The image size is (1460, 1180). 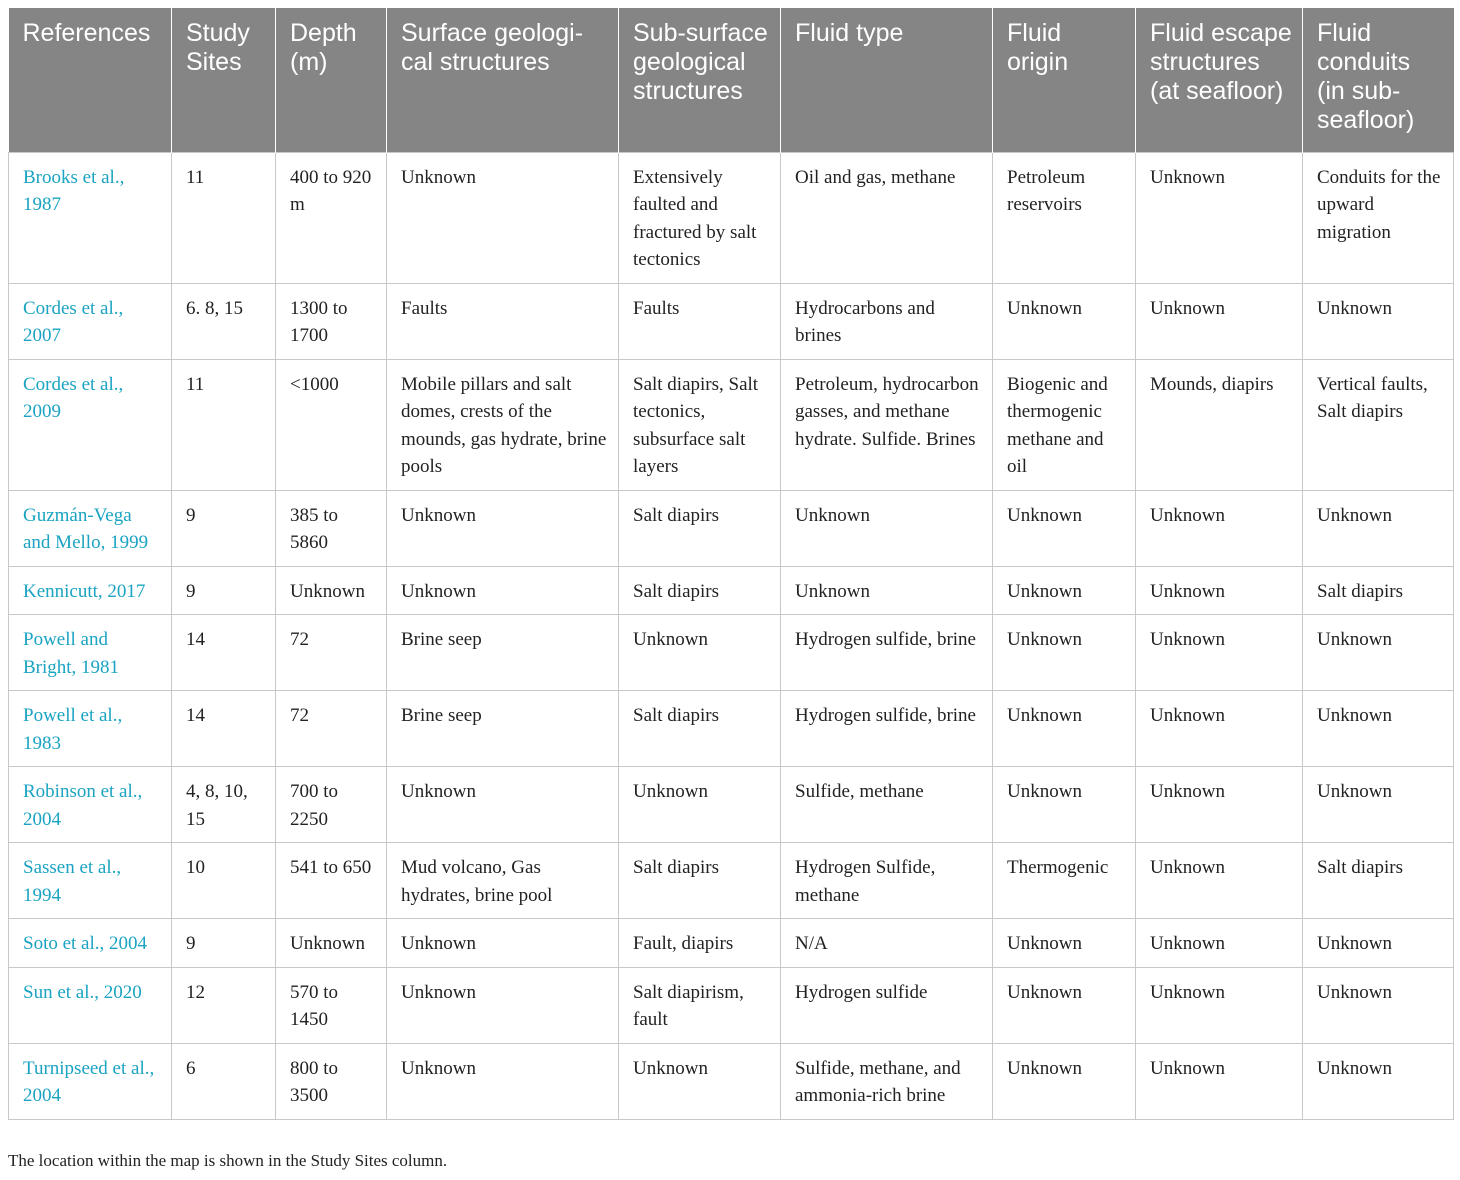 I want to click on table-cell: N/A, so click(x=886, y=943).